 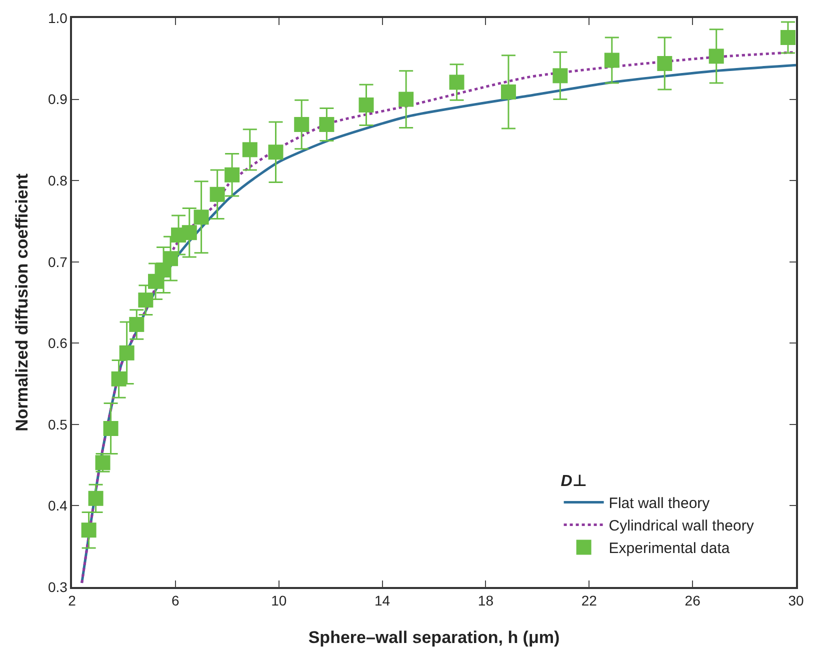 What do you see at coordinates (692, 600) in the screenshot?
I see `x-tick-label: 26` at bounding box center [692, 600].